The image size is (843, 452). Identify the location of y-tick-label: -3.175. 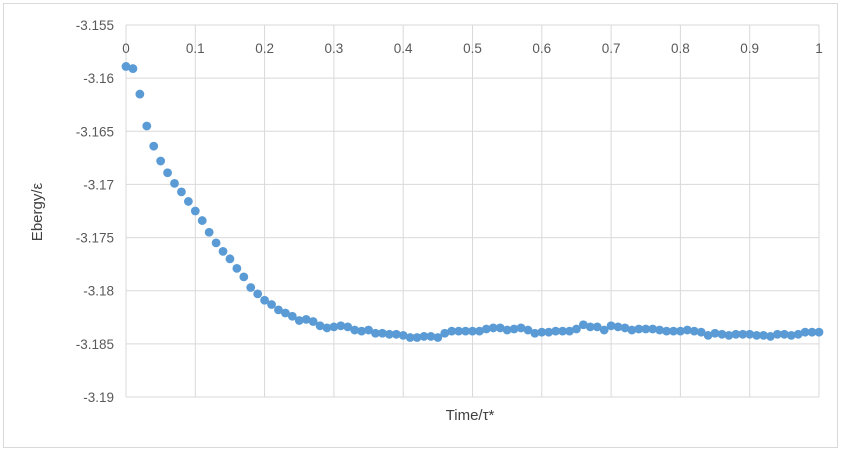
(95, 238).